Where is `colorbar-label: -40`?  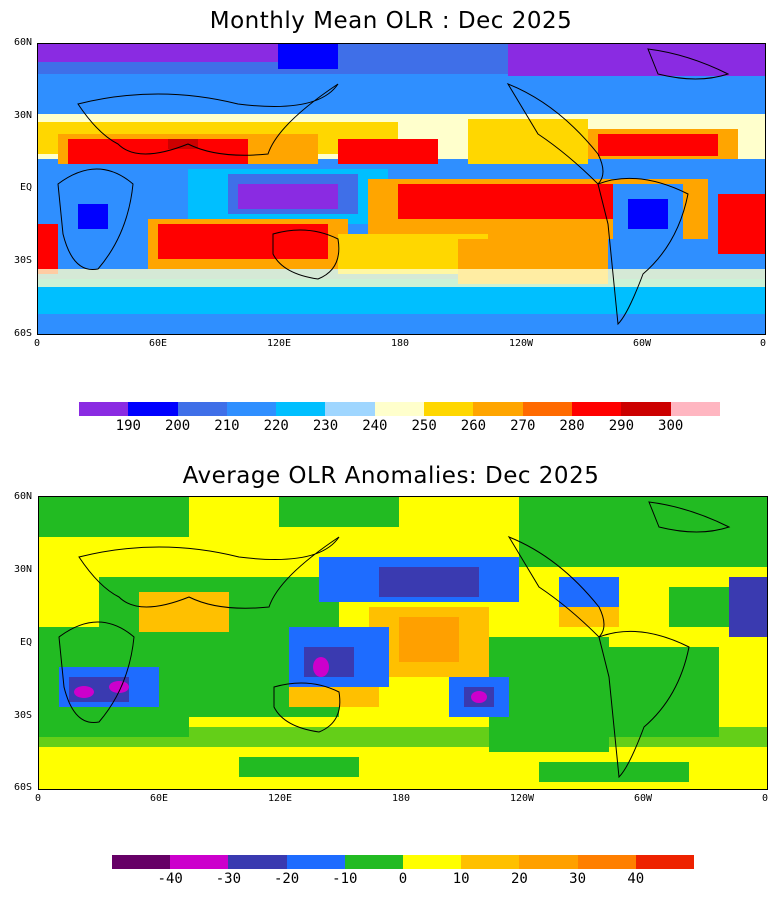
colorbar-label: -40 is located at coordinates (170, 879).